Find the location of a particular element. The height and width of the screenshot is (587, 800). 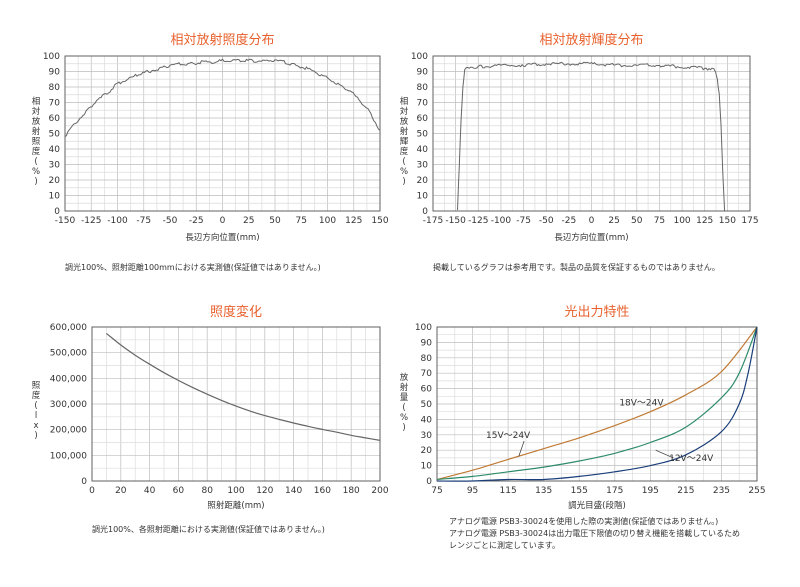

x-tick-label: 180 is located at coordinates (351, 491).